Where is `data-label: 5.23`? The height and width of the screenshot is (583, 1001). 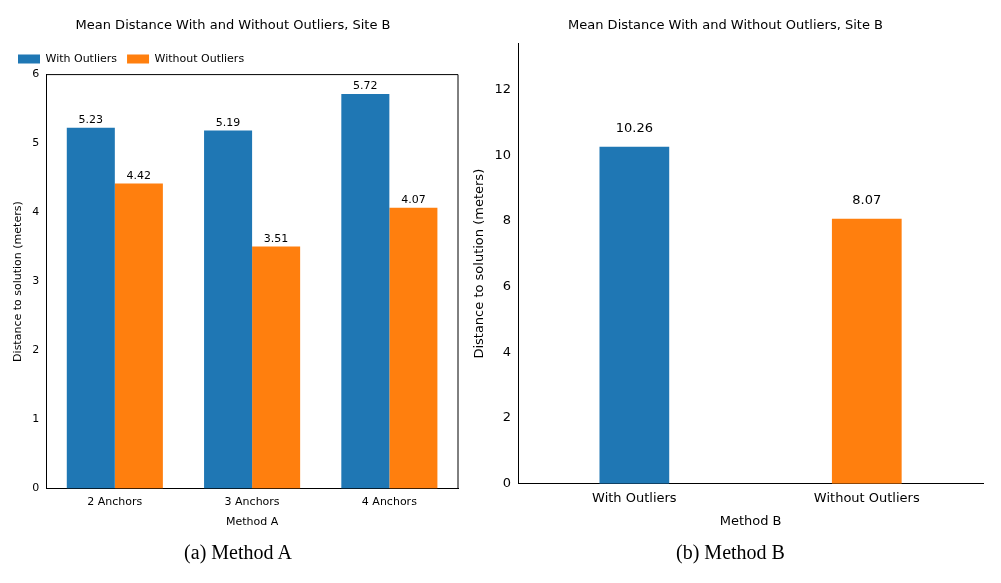 data-label: 5.23 is located at coordinates (91, 120).